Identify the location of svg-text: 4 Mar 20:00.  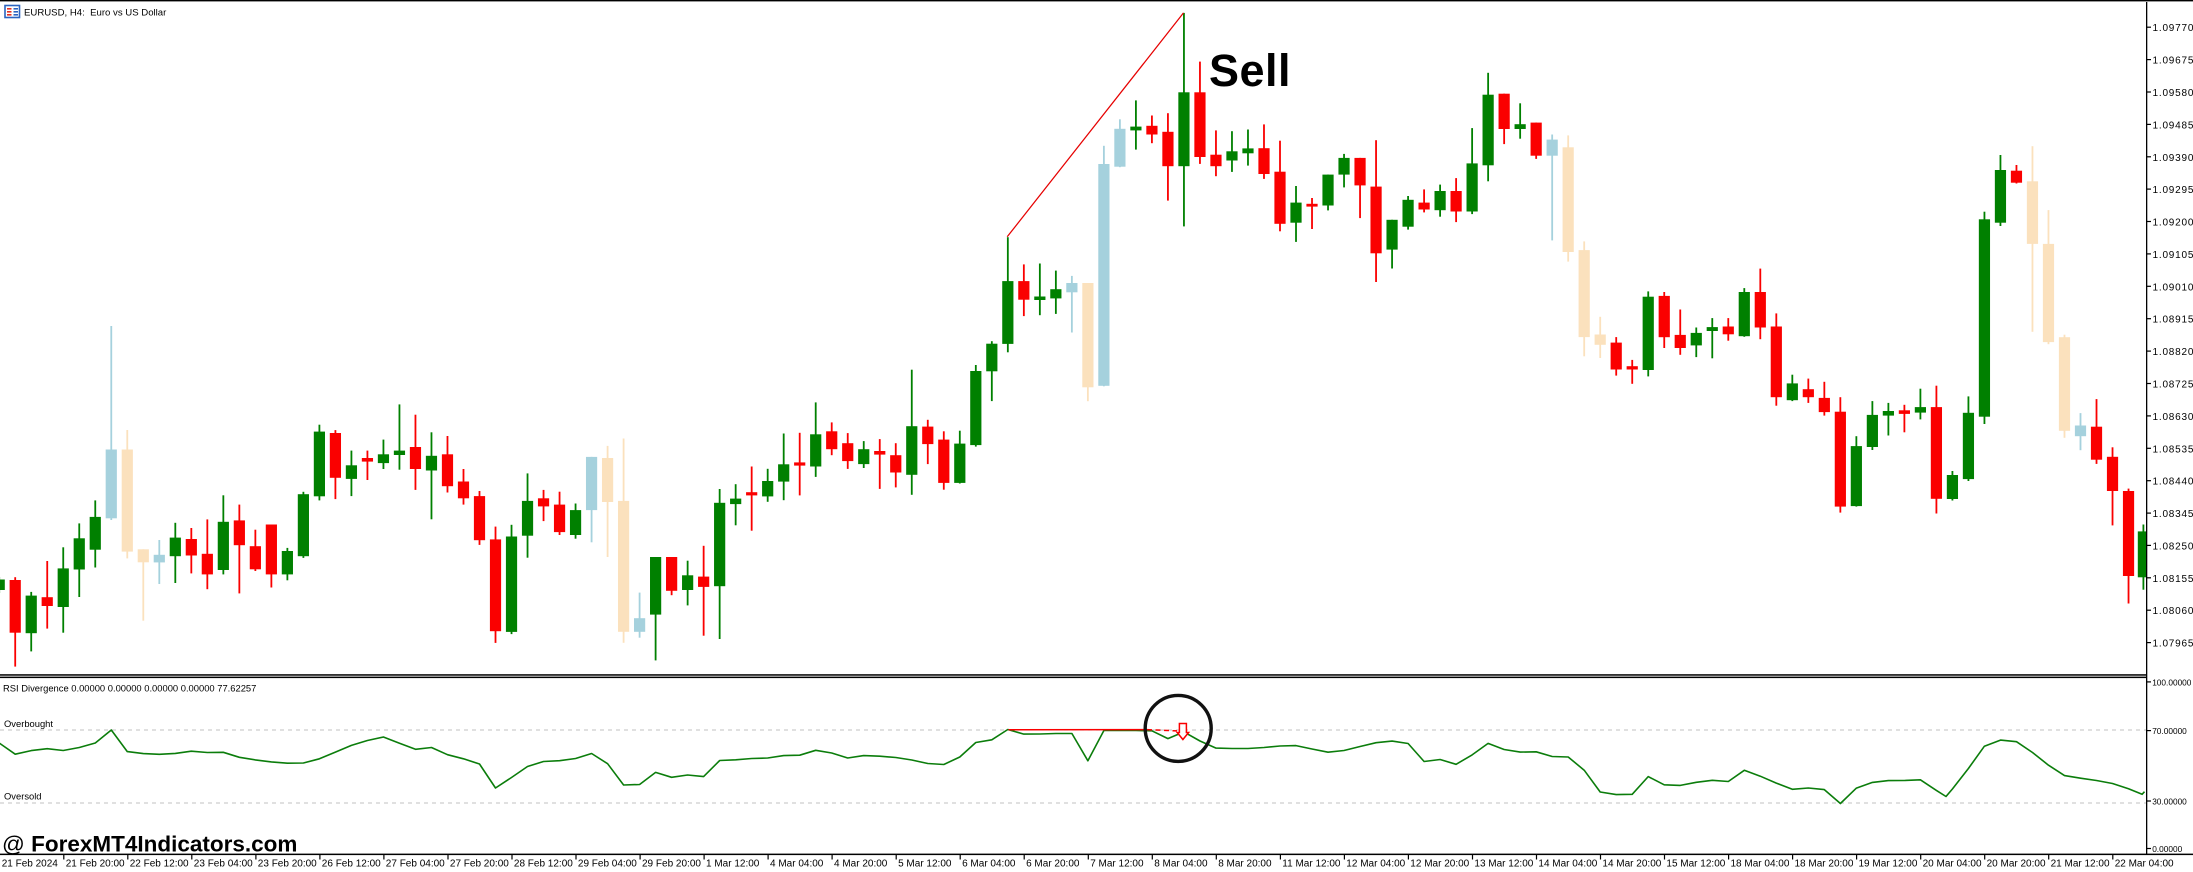
(861, 864).